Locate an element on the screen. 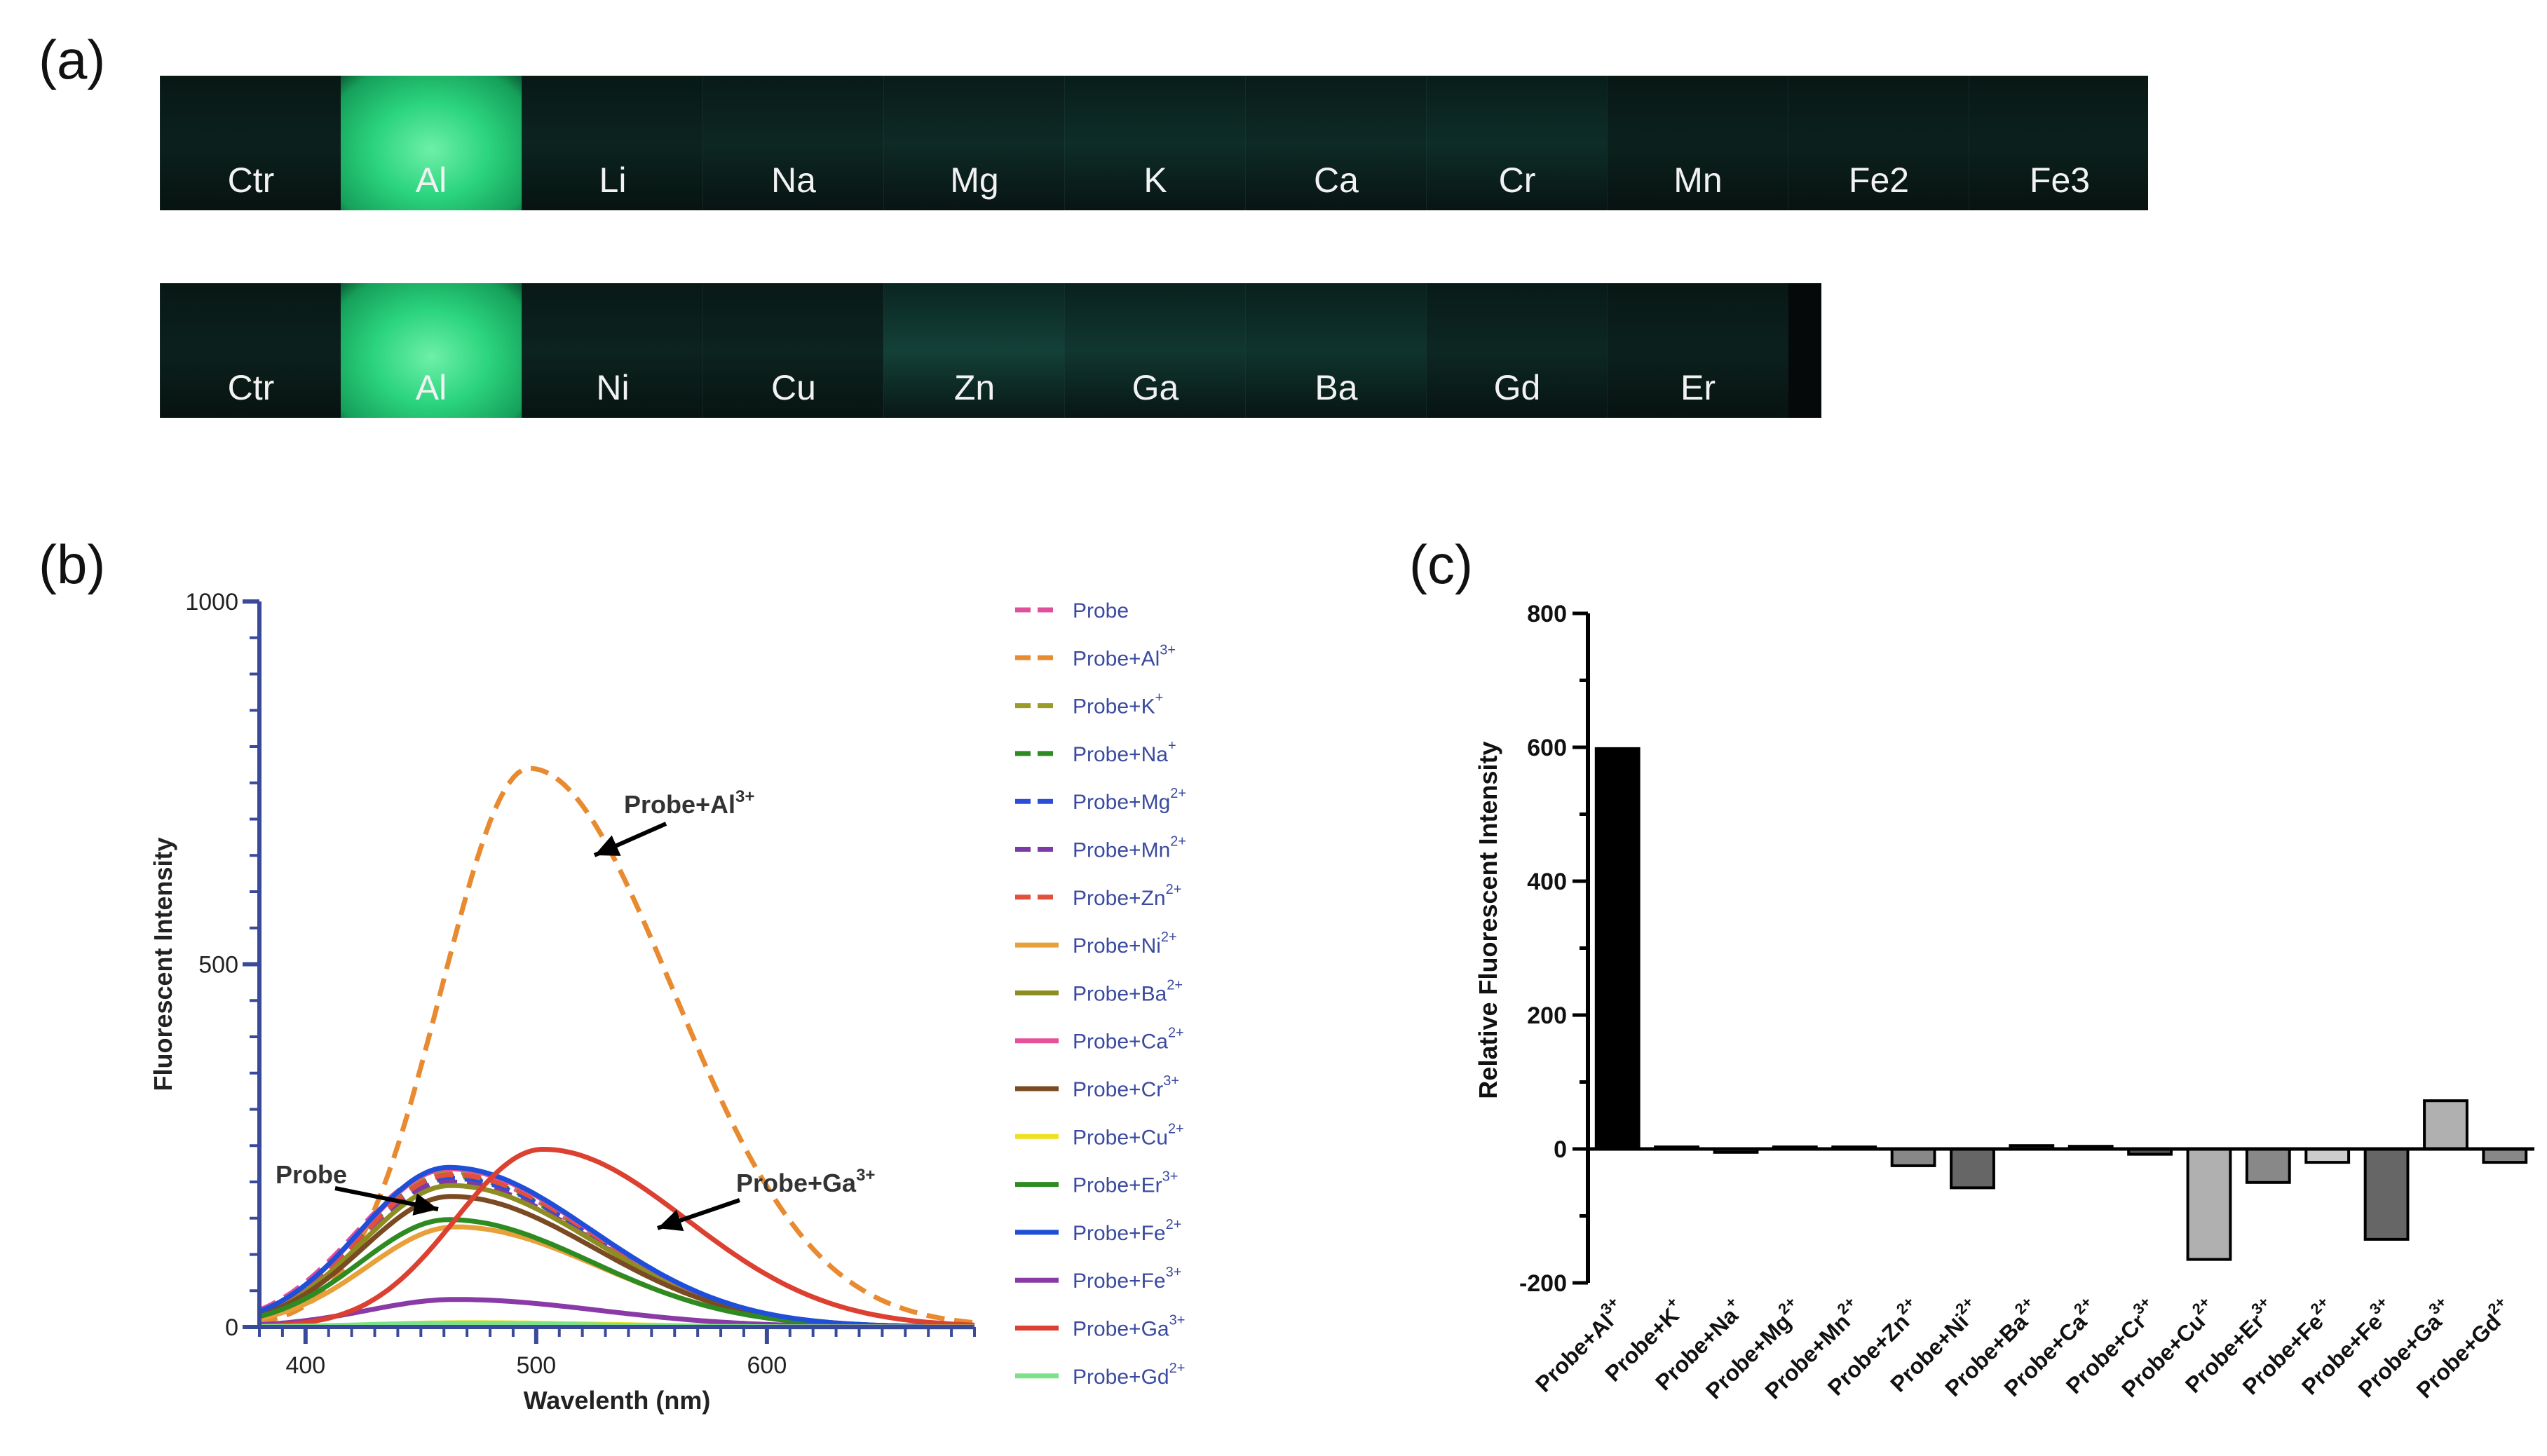  row2-vial-ba: Ba is located at coordinates (1336, 350).